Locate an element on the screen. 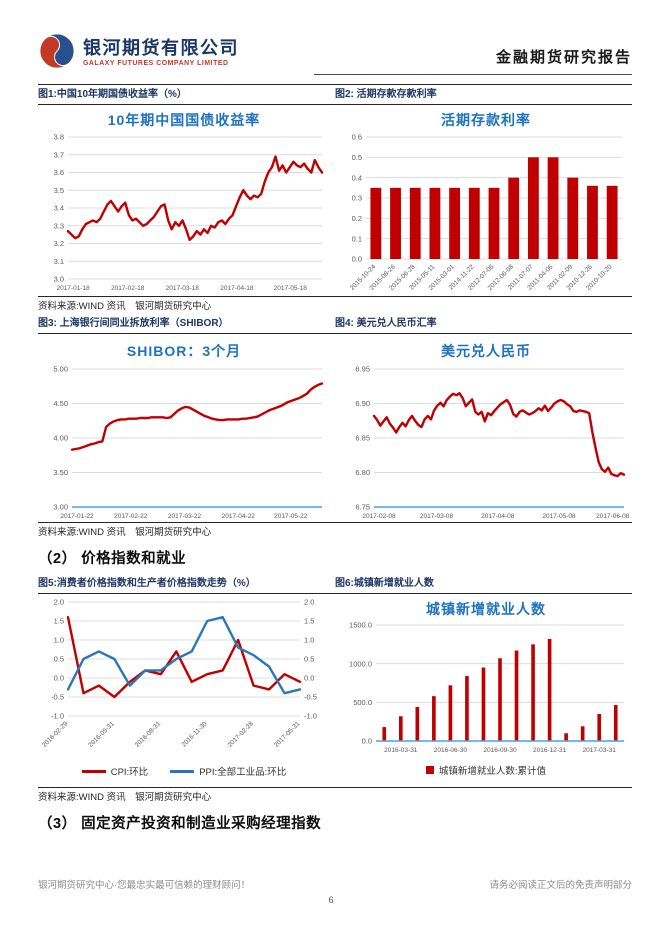 The width and height of the screenshot is (662, 936). svg-text: 3.0 is located at coordinates (59, 279).